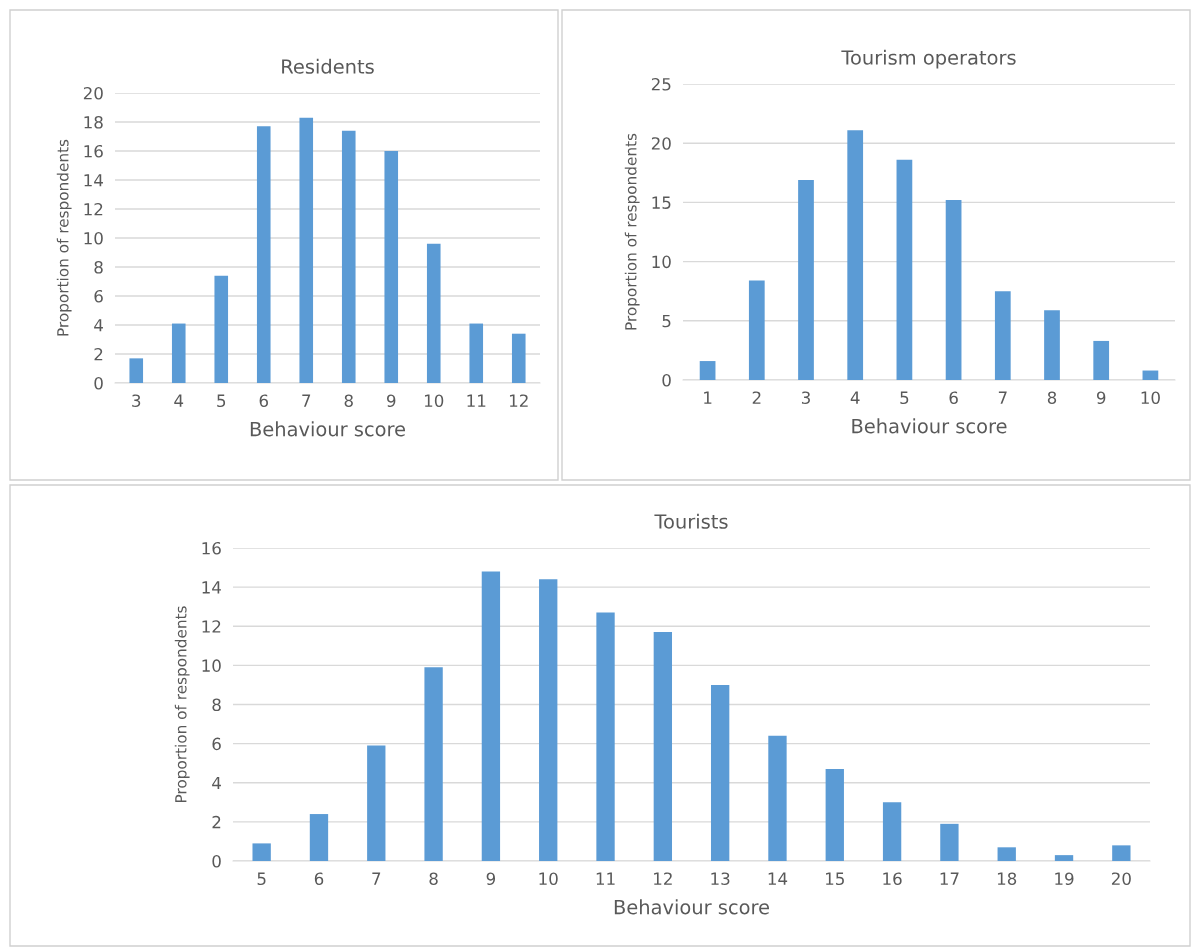 The width and height of the screenshot is (1192, 947). What do you see at coordinates (93, 122) in the screenshot?
I see `y-tick-label: 18` at bounding box center [93, 122].